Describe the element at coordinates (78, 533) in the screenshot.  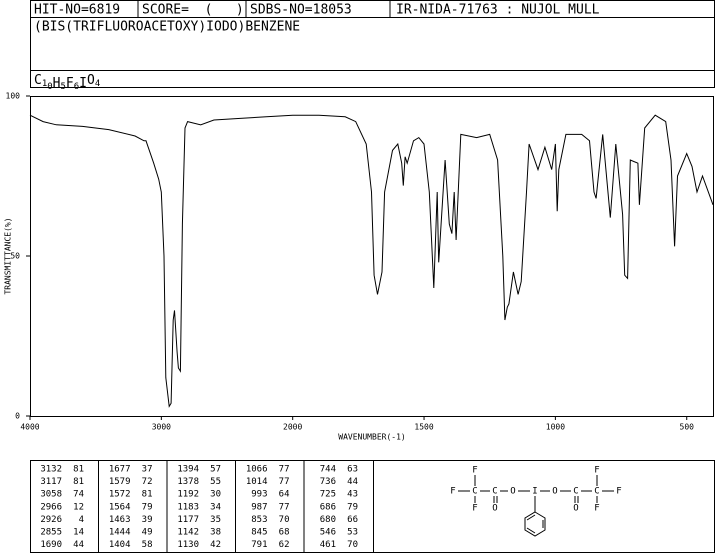
I see `peak-transmittance: 14` at that location.